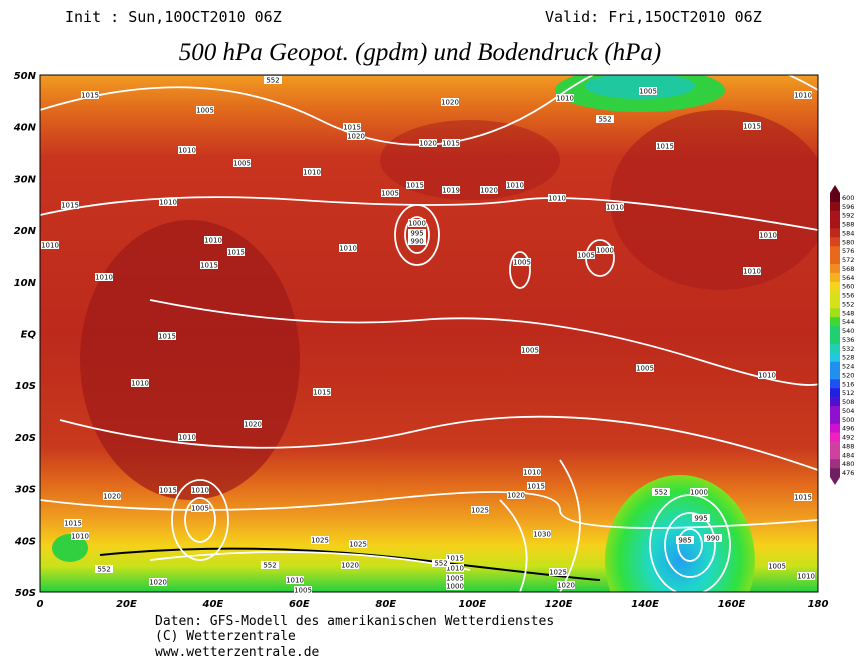 The height and width of the screenshot is (671, 867). I want to click on colorbar-label: 520, so click(848, 375).